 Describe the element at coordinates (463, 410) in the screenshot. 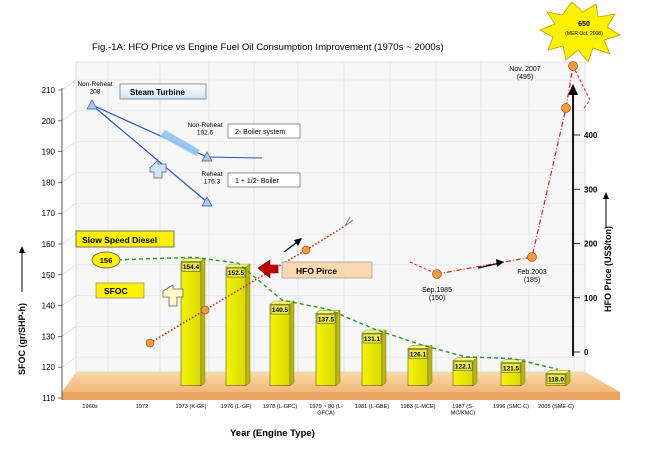

I see `category-label: 1987 (S-MC/KMC)` at that location.